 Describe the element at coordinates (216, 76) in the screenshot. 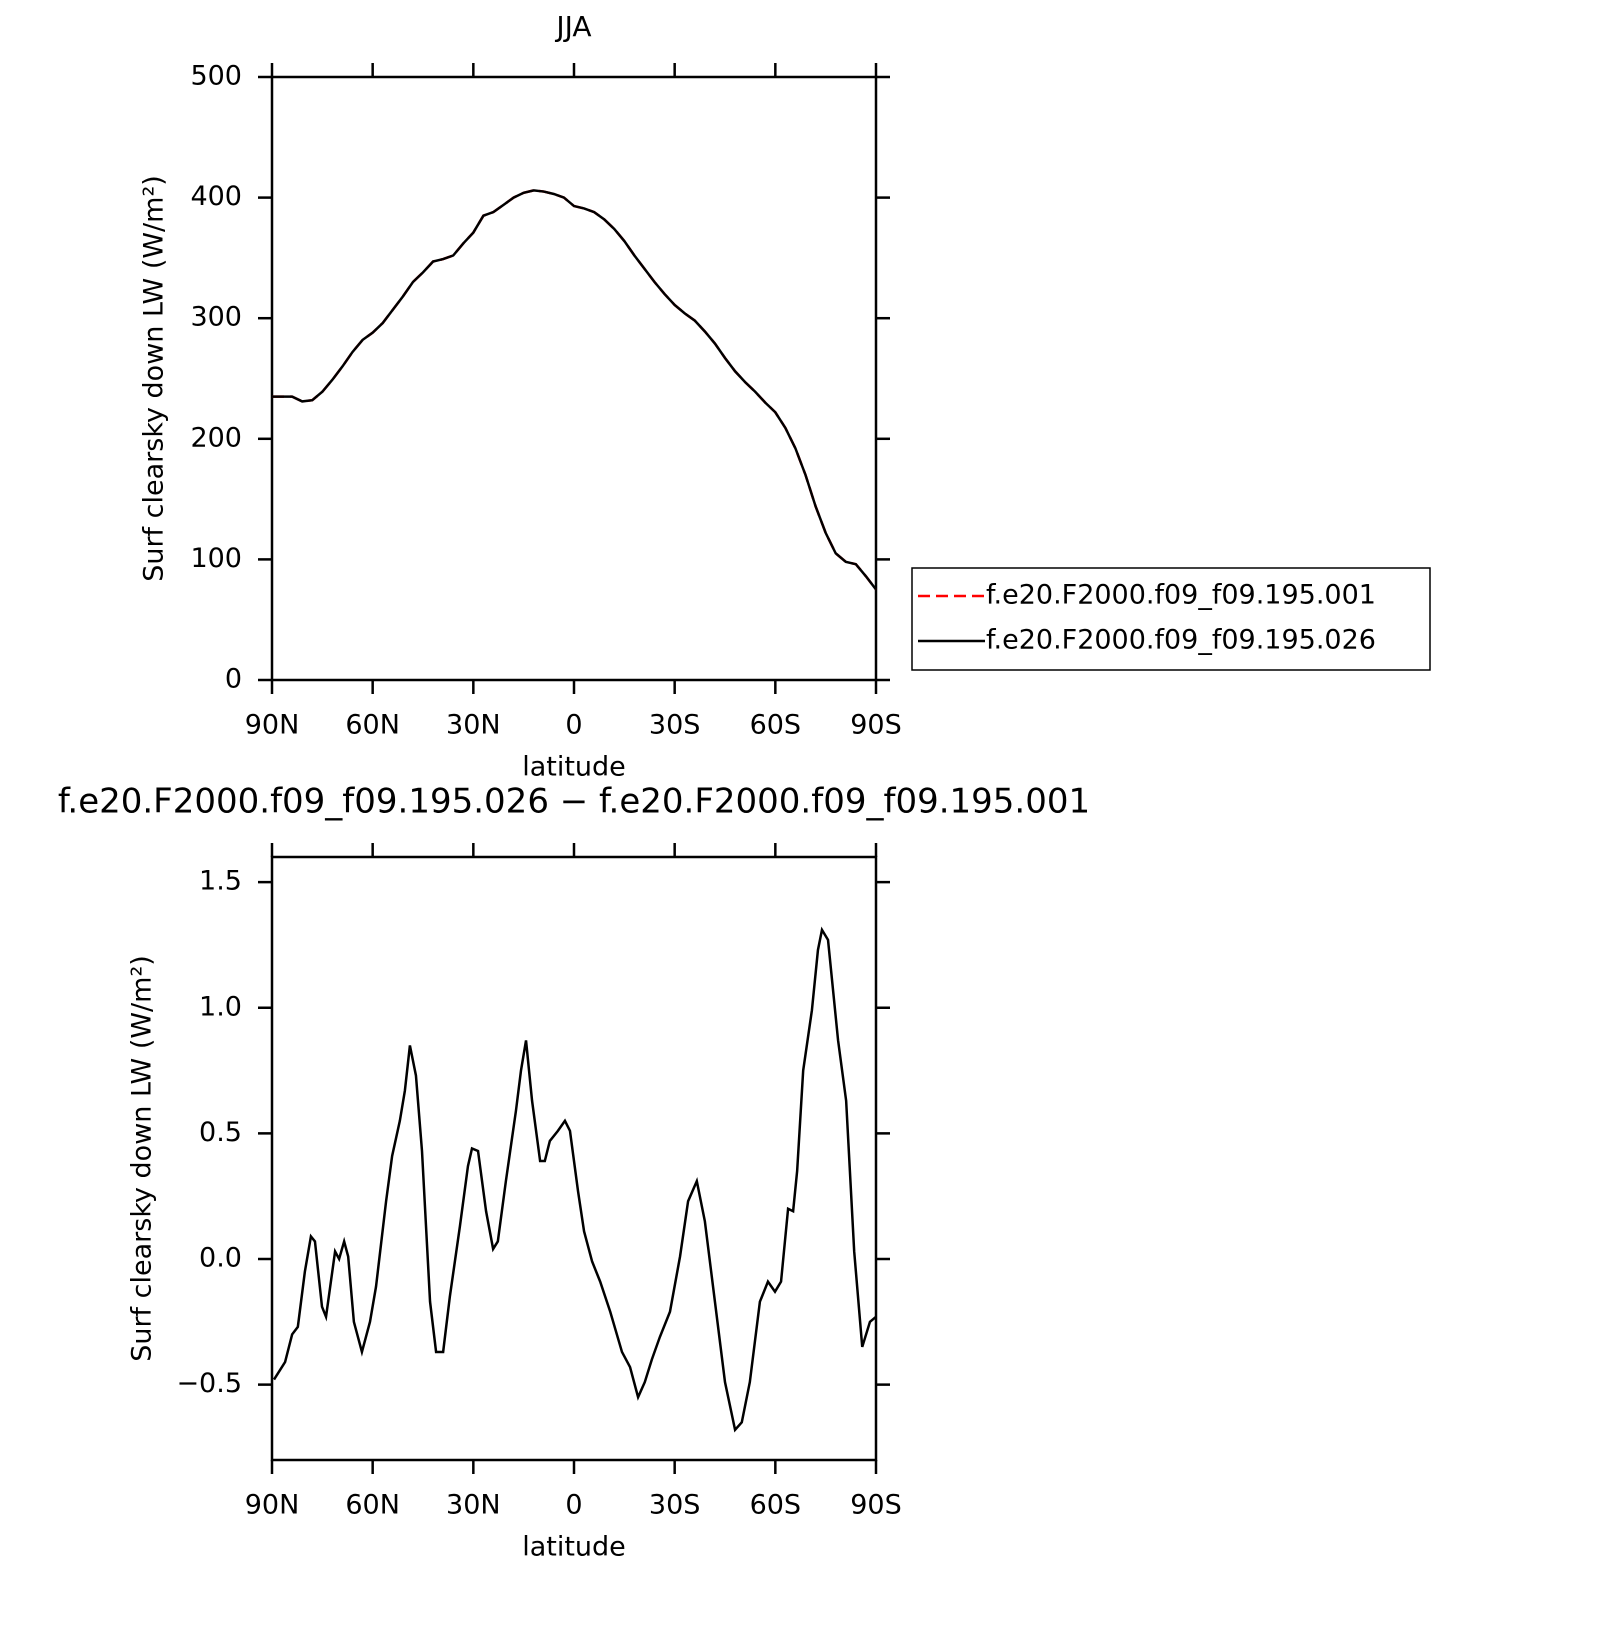

I see `y-tick-label: 500` at that location.